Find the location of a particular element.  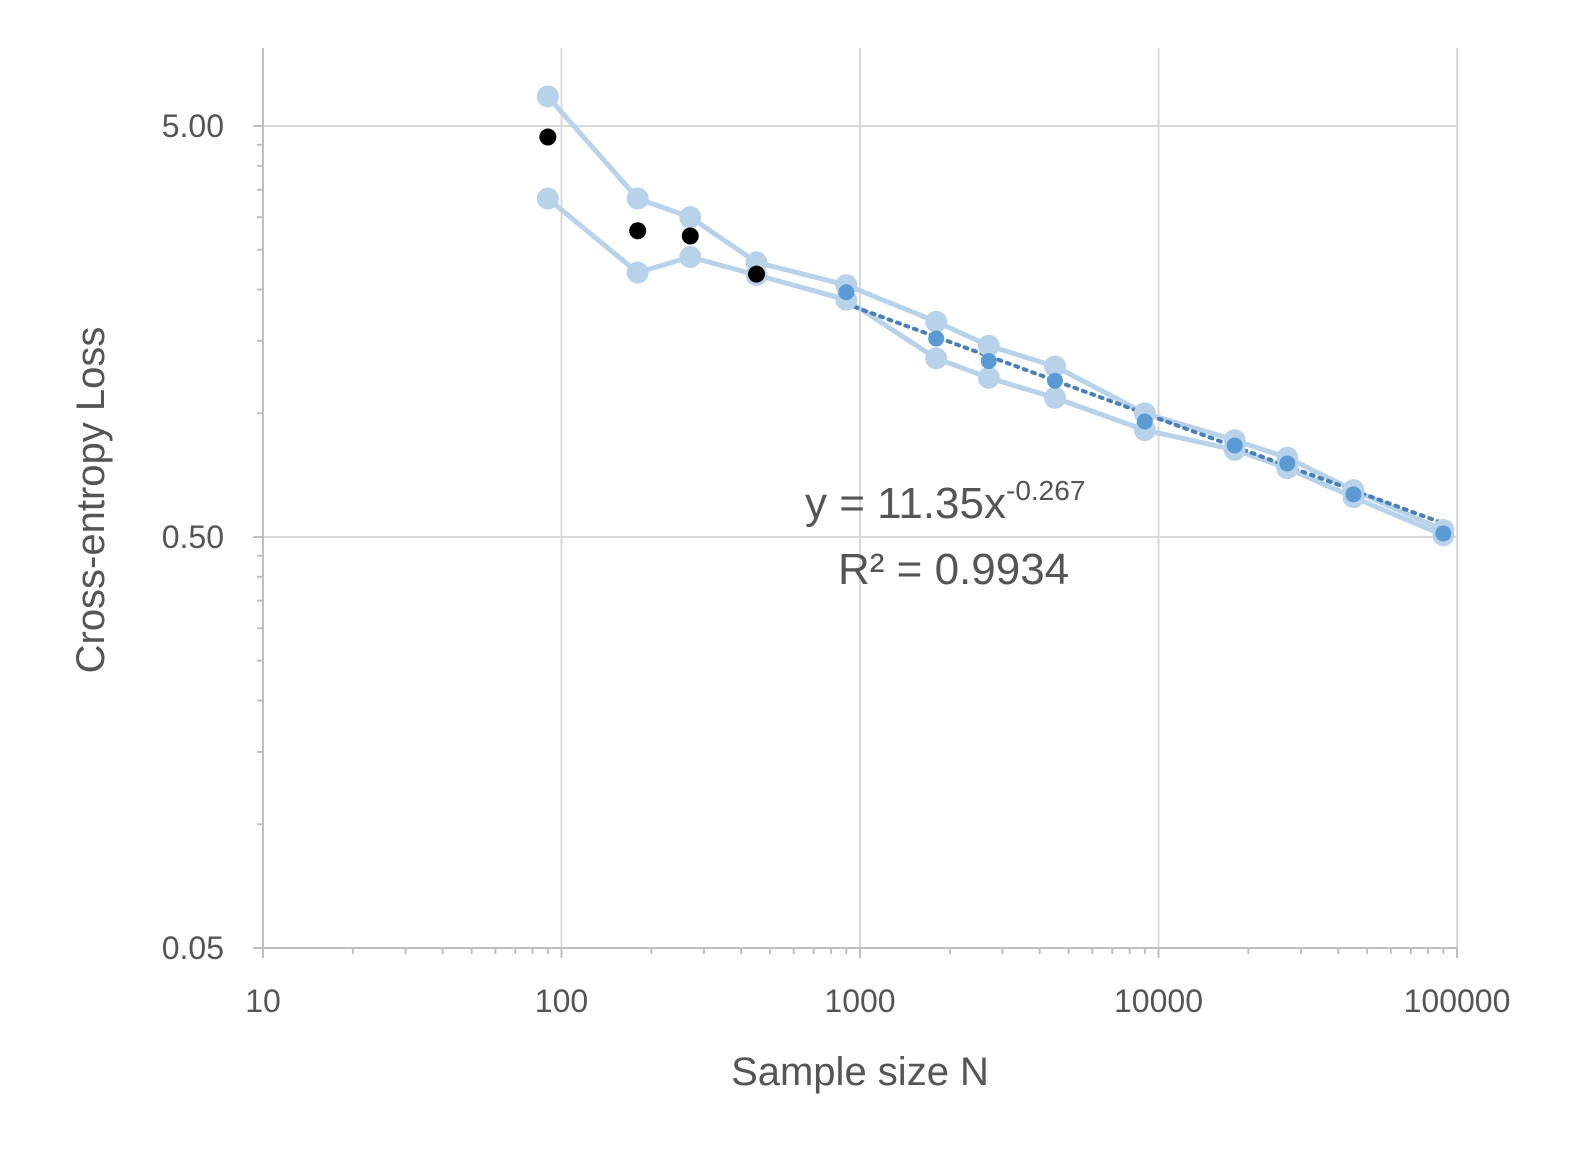

y-axis-title: Cross-entropy Loss is located at coordinates (91, 500).